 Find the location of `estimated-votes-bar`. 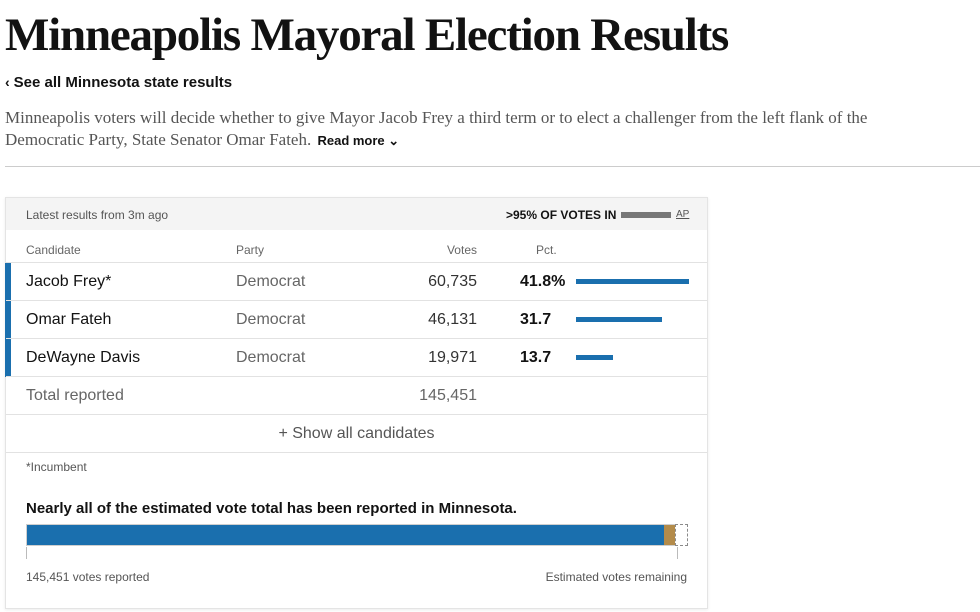

estimated-votes-bar is located at coordinates (357, 535).